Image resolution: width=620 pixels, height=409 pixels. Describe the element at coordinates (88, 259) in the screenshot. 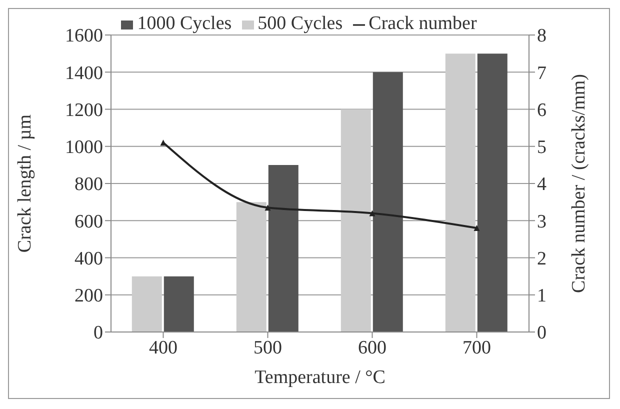

I see `y-tick-label: 400` at that location.